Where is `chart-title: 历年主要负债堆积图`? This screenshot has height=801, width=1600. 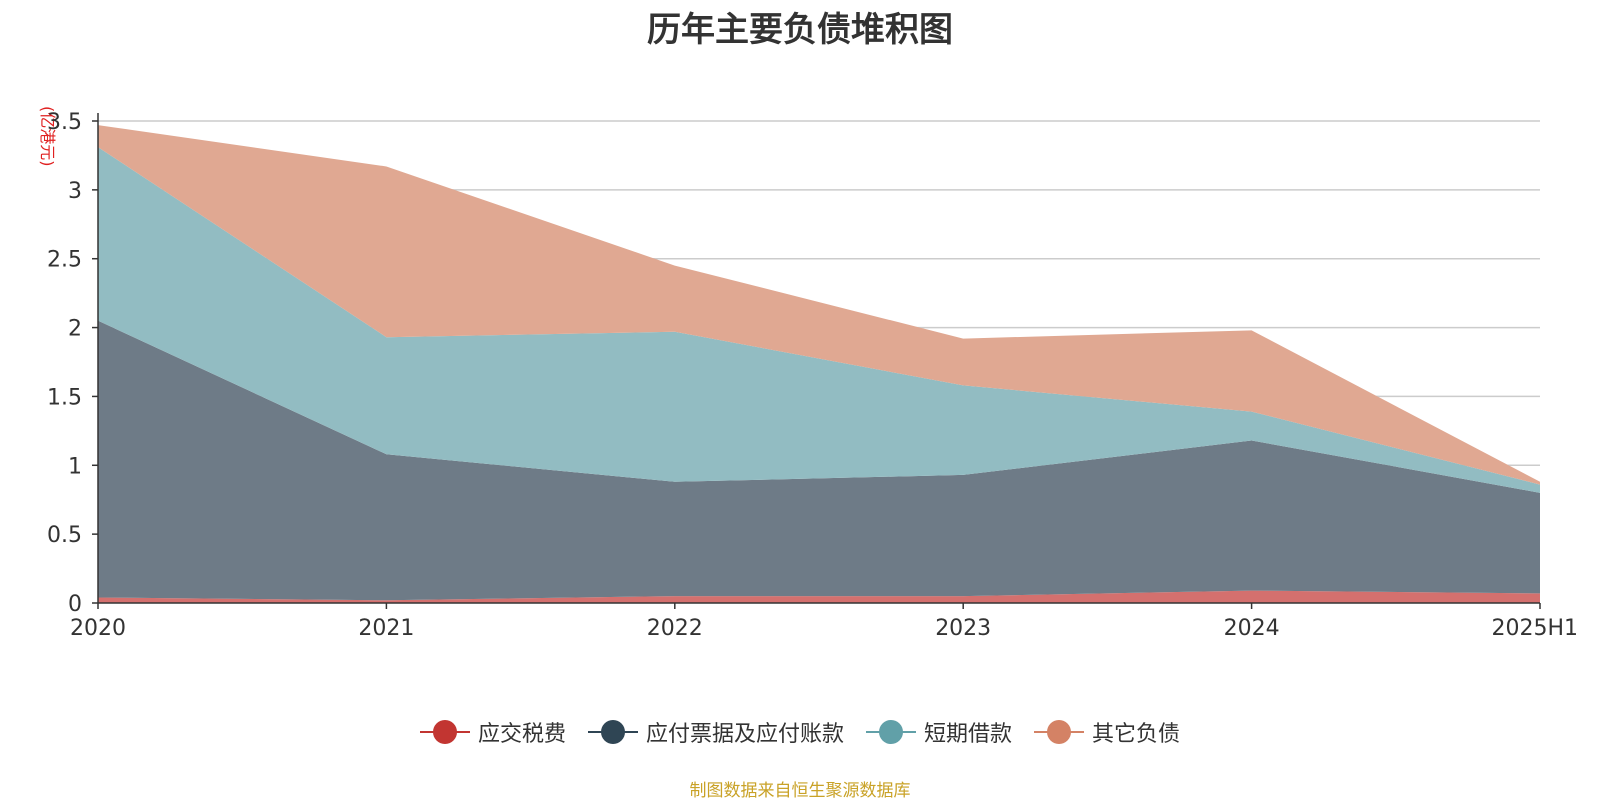
chart-title: 历年主要负债堆积图 is located at coordinates (800, 30).